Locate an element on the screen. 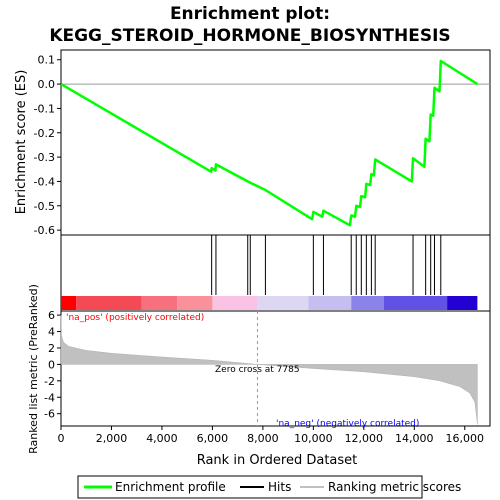  legend-label-ranking-metric-scores: Ranking metric scores is located at coordinates (394, 487).